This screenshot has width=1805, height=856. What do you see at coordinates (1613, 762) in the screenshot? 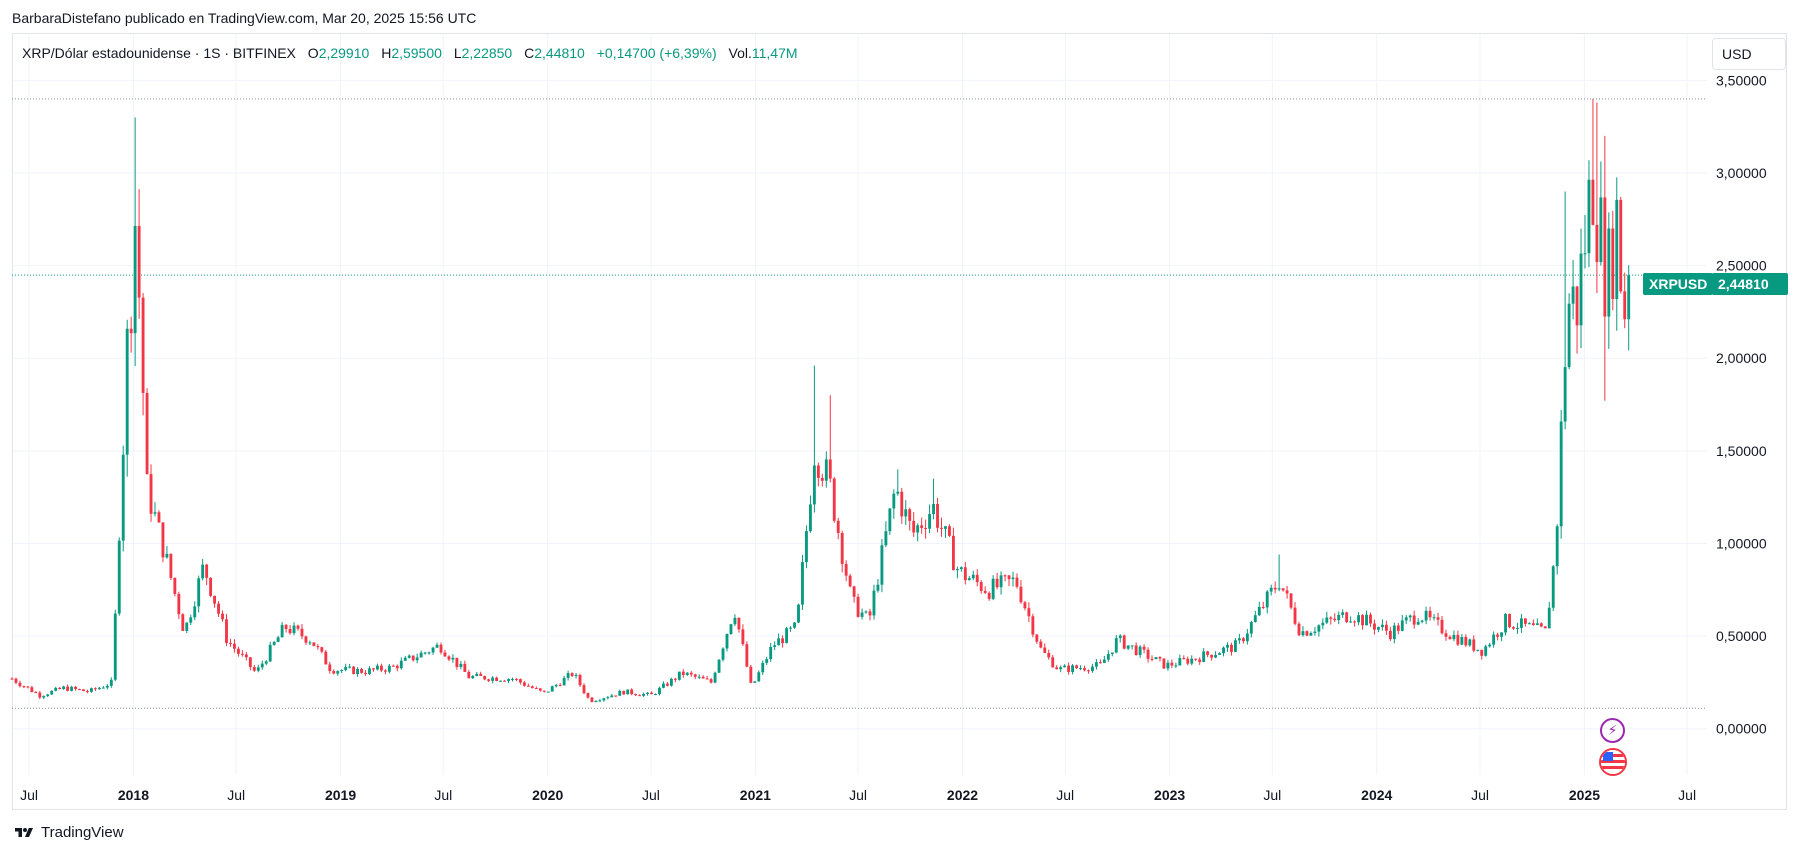
I see `us-flag-icon` at bounding box center [1613, 762].